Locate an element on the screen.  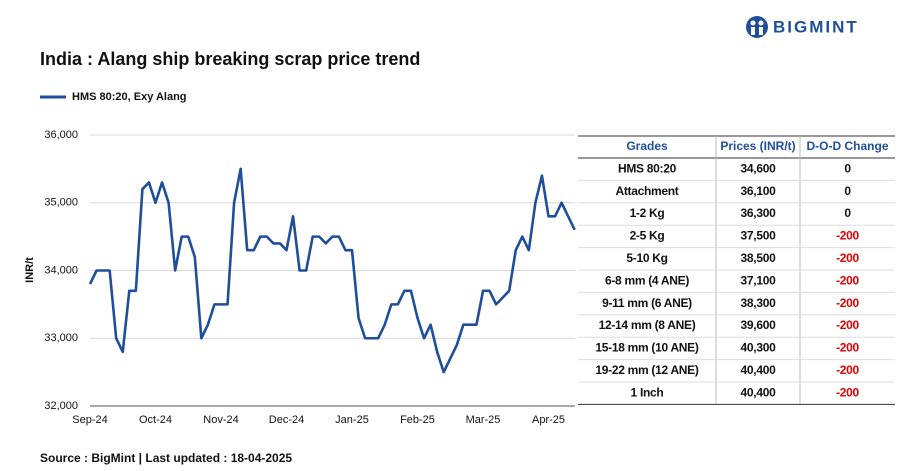
table-cell: 40,300 is located at coordinates (759, 348).